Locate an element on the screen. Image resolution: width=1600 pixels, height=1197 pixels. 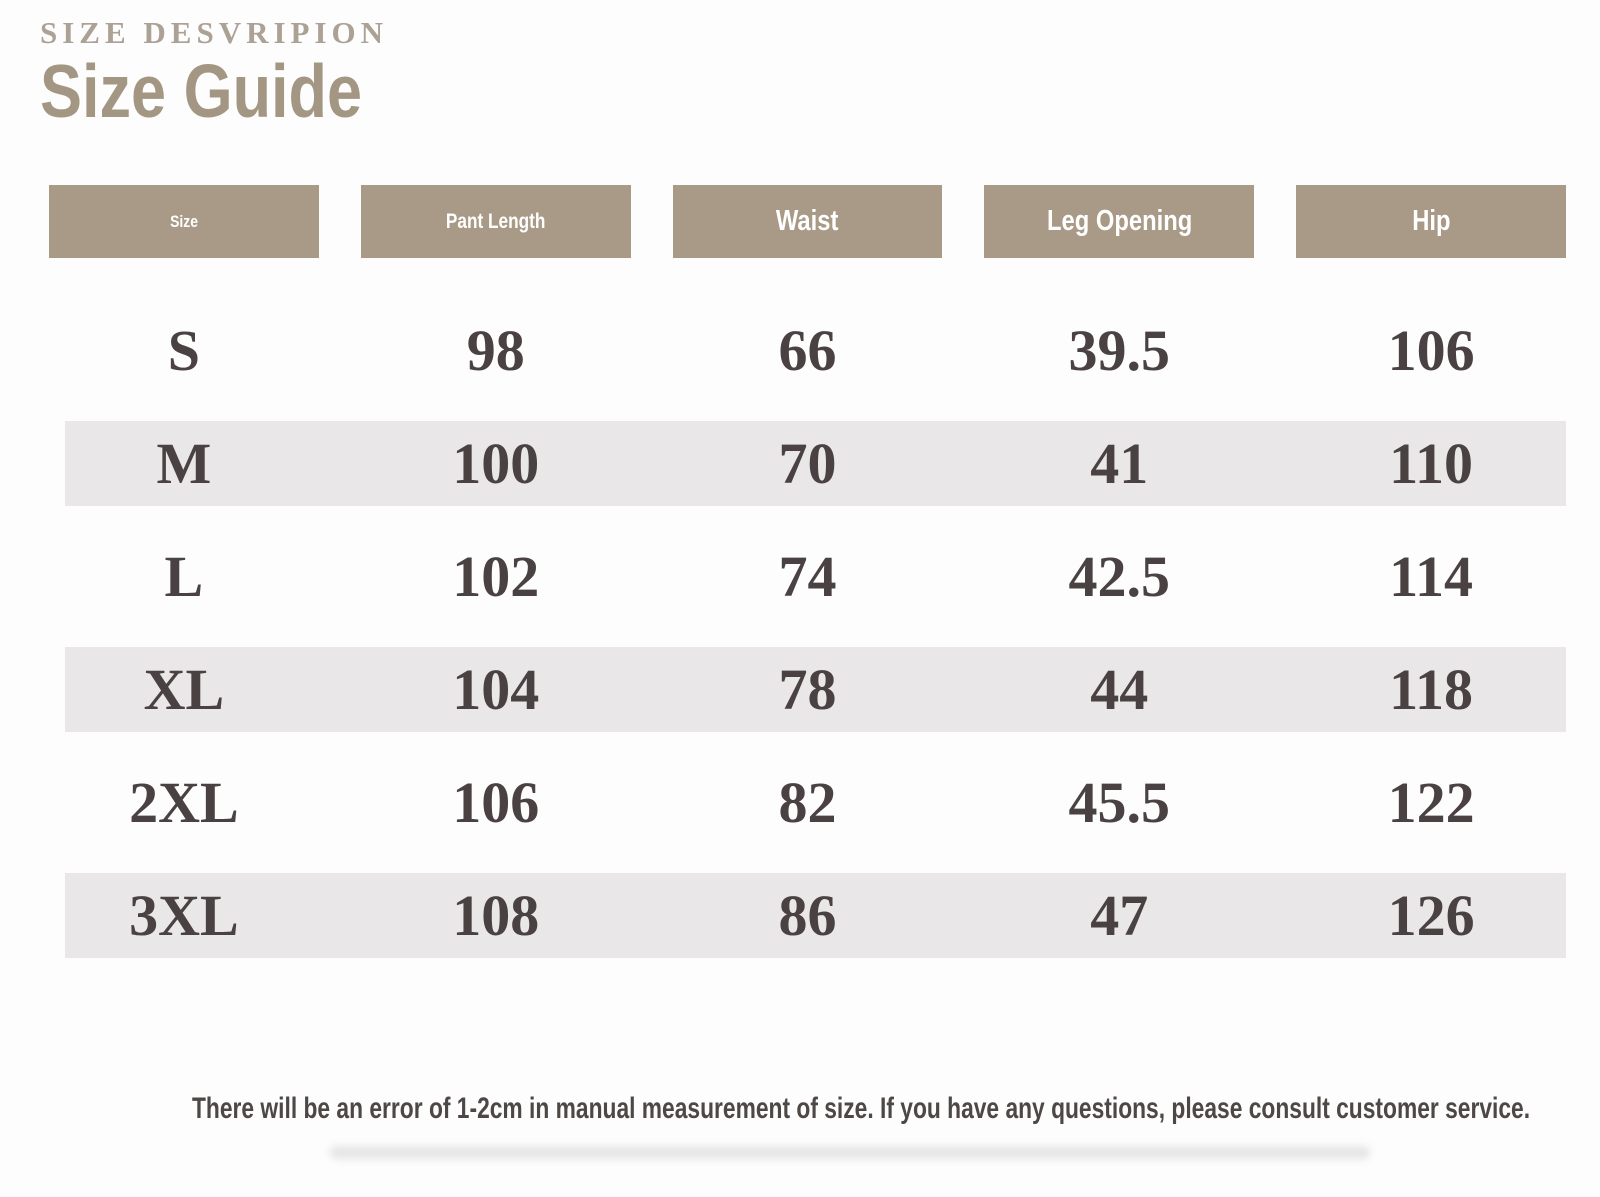
column-header-cell: Waist is located at coordinates (807, 221).